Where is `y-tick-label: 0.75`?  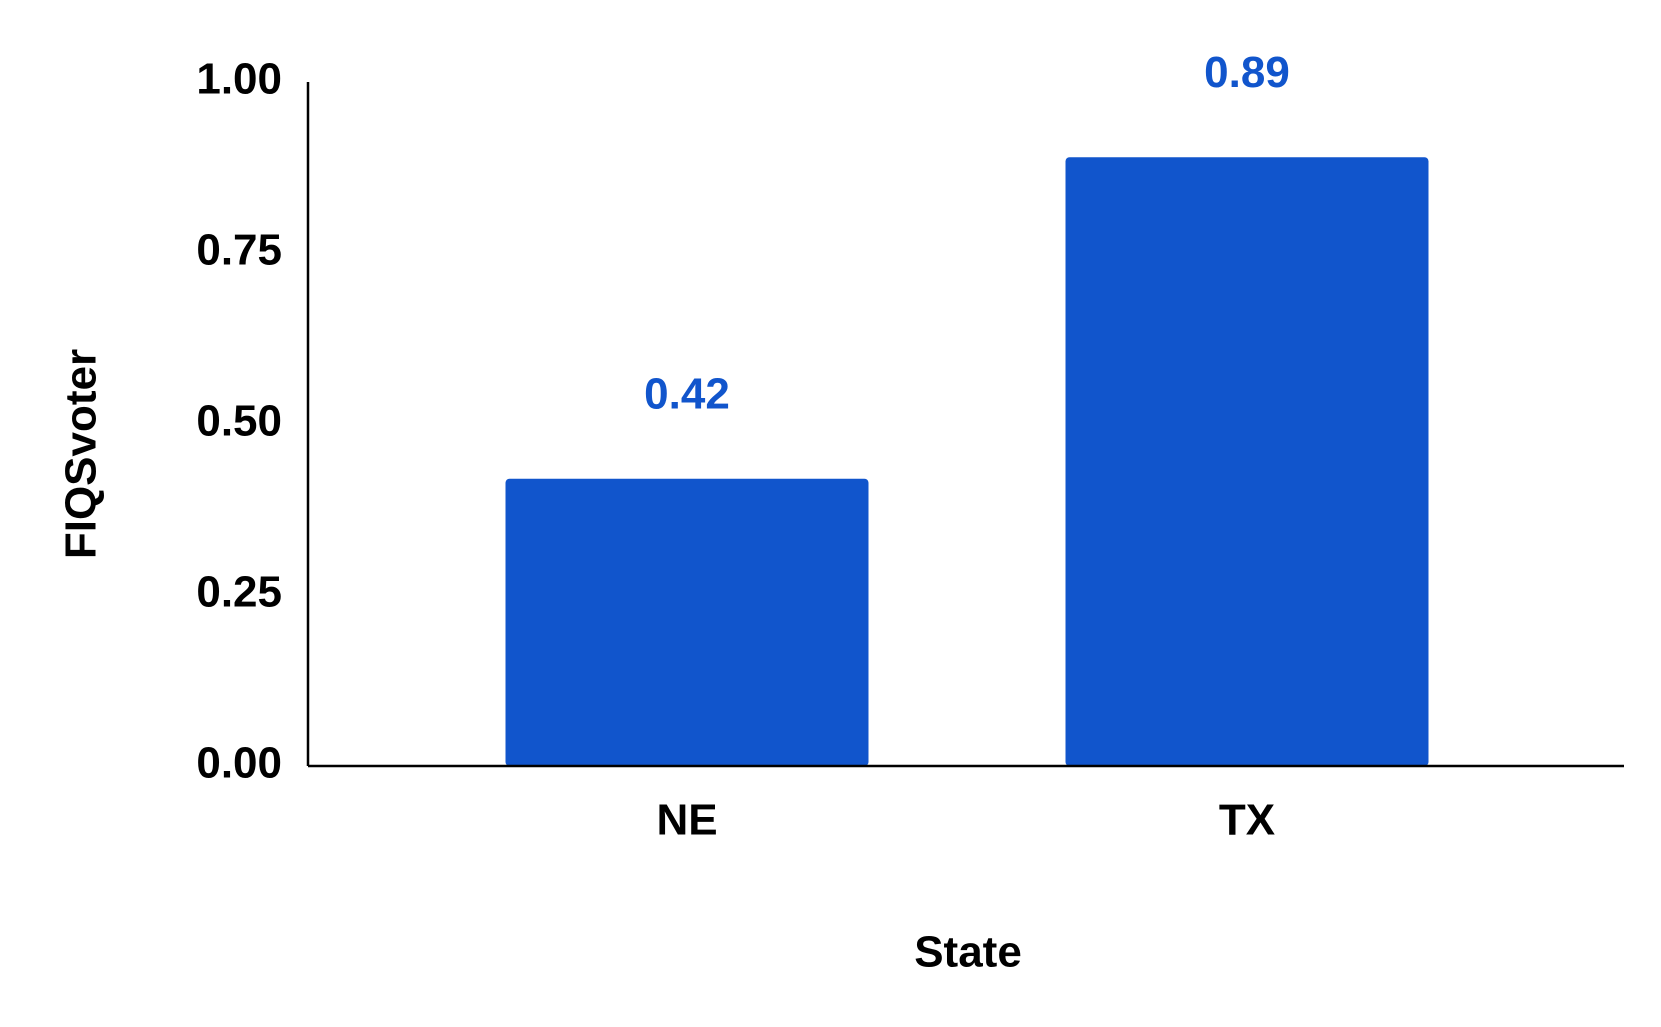
y-tick-label: 0.75 is located at coordinates (239, 250).